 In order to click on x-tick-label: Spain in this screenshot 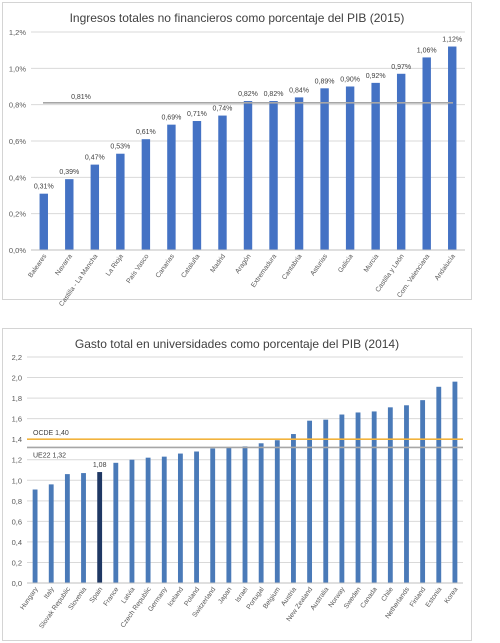, I will do `click(97, 595)`.